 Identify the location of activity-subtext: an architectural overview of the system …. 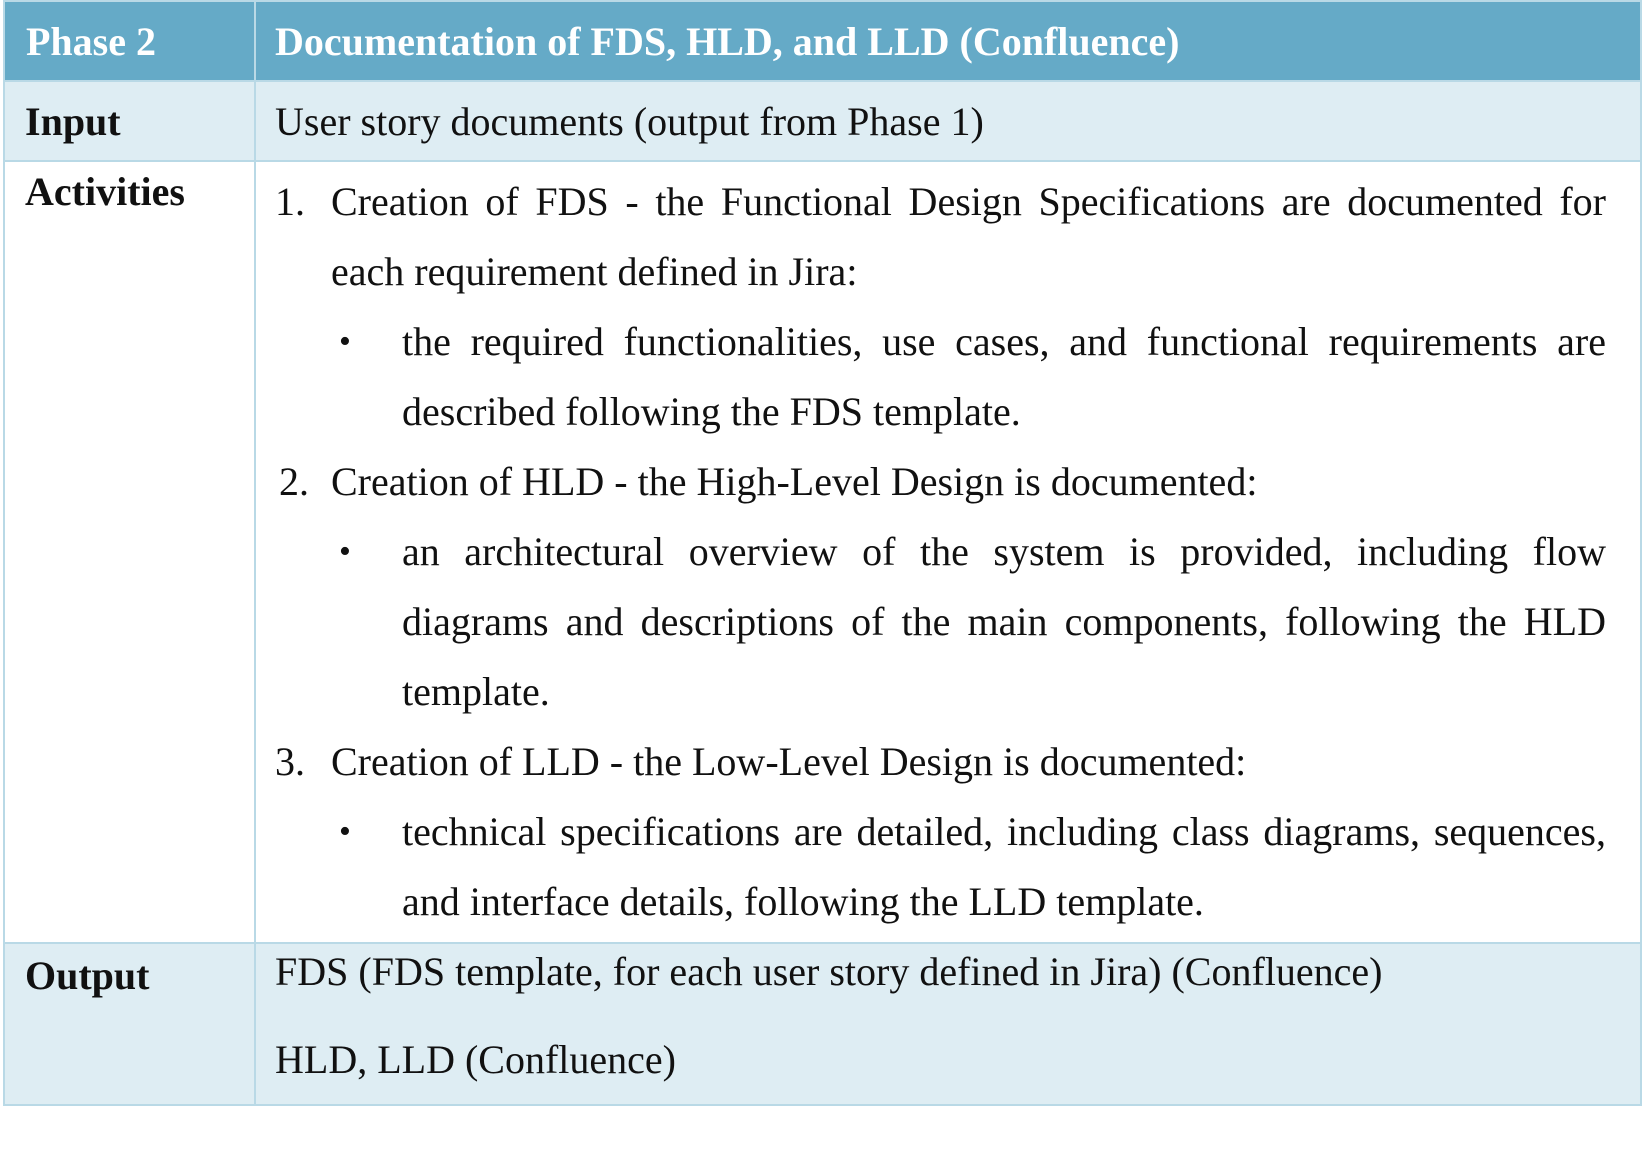
(1004, 621).